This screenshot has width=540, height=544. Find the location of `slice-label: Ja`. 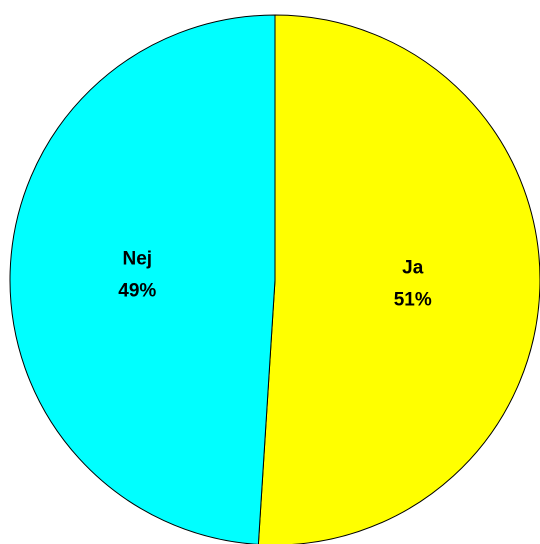

slice-label: Ja is located at coordinates (413, 267).